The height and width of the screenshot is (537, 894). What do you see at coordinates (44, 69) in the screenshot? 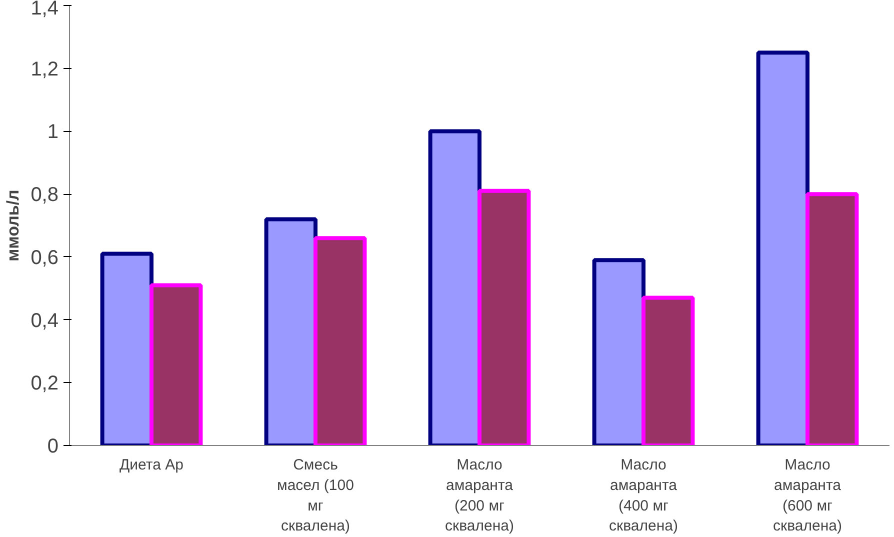
I see `y-tick-label: 1,2` at bounding box center [44, 69].